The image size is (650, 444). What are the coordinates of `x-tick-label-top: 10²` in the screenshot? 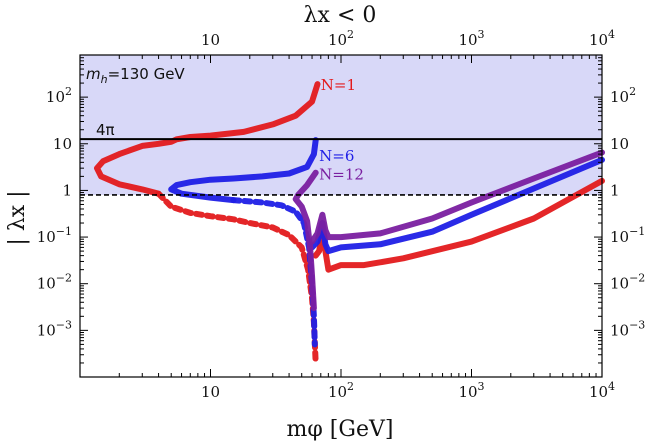 It's located at (341, 38).